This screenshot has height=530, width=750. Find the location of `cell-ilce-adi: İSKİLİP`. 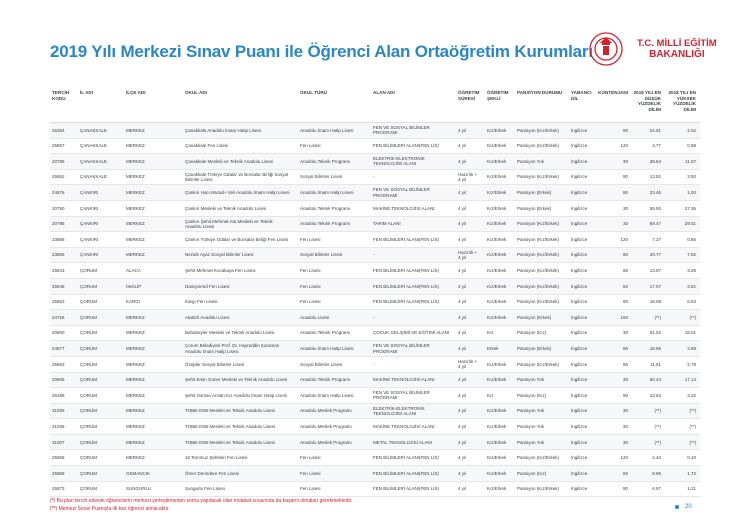

cell-ilce-adi: İSKİLİP is located at coordinates (134, 286).